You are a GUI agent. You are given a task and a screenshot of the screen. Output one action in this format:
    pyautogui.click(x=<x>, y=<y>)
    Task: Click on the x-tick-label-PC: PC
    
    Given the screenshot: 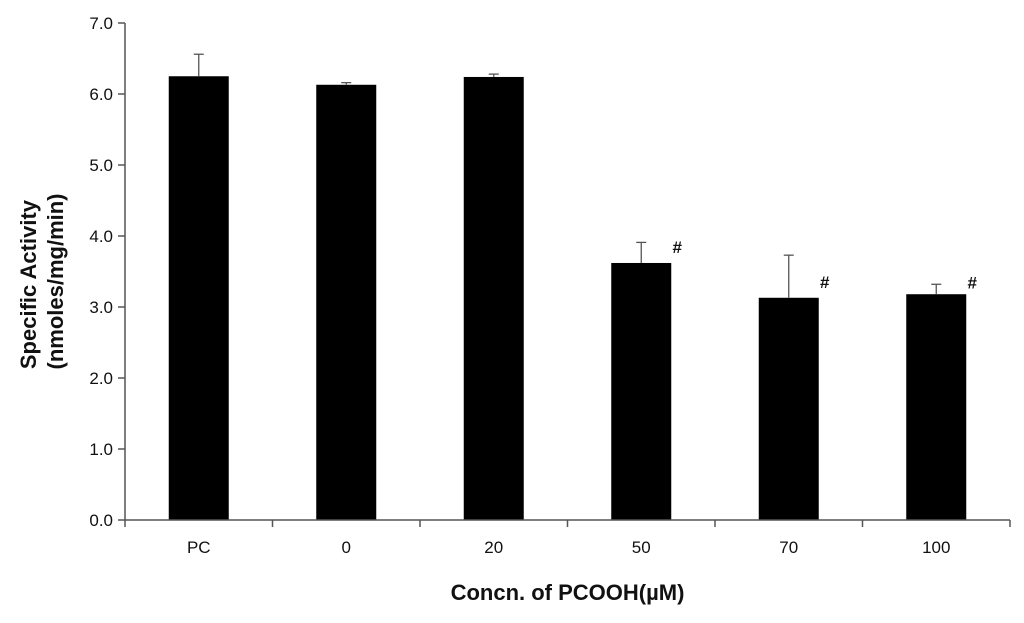 What is the action you would take?
    pyautogui.click(x=199, y=547)
    